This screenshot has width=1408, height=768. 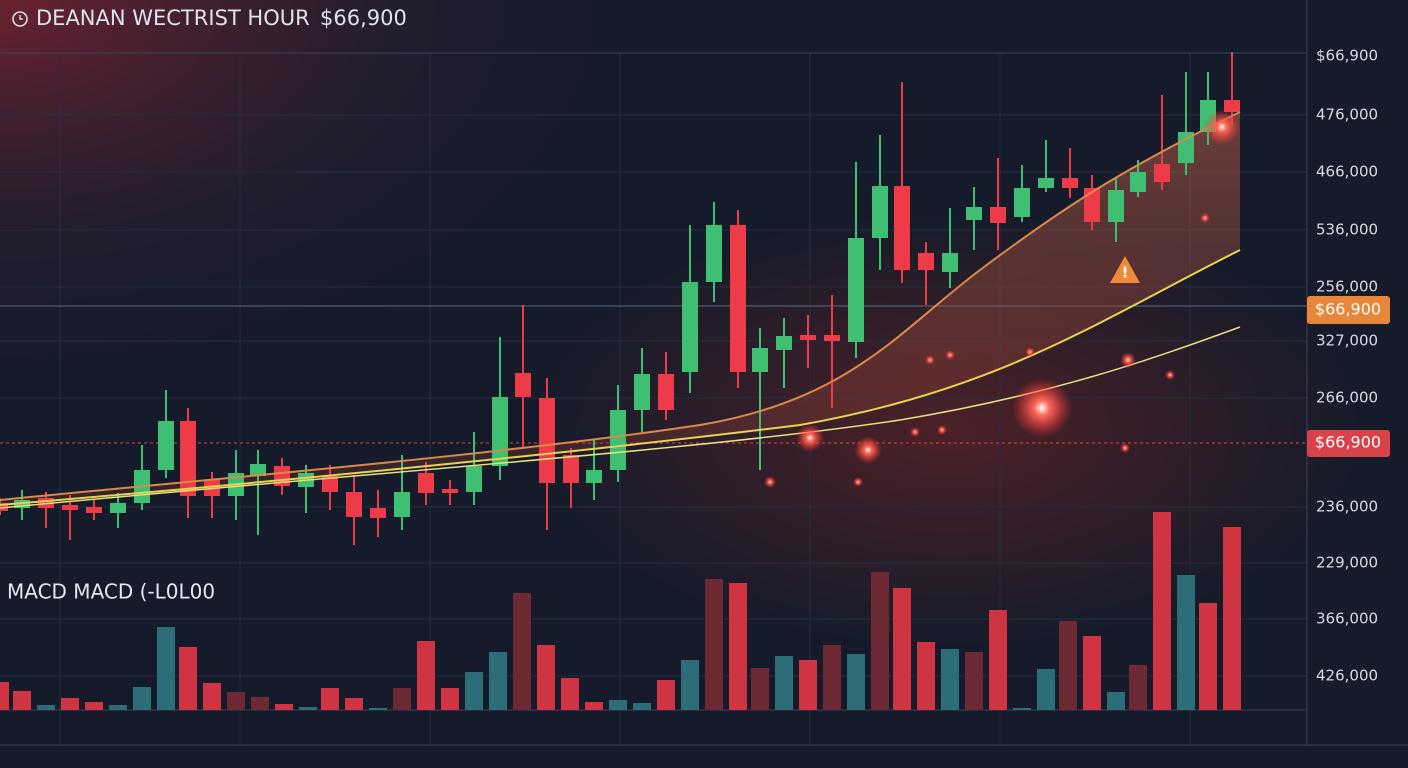 I want to click on price-label: 476,000, so click(x=1347, y=115).